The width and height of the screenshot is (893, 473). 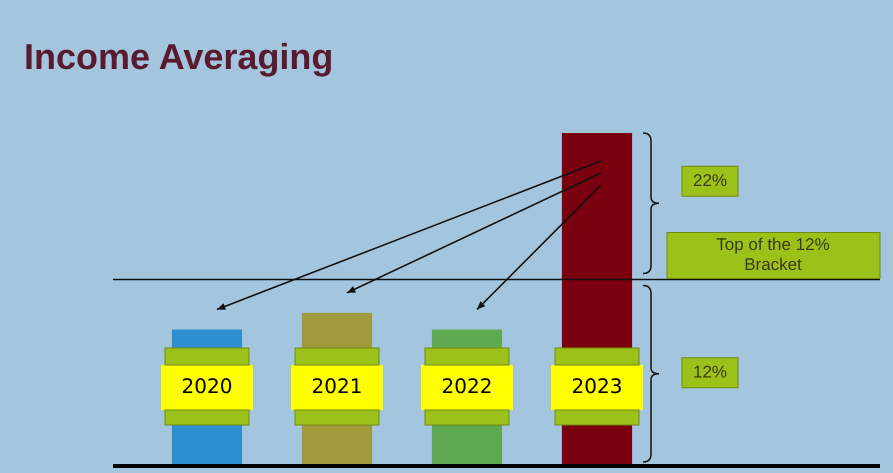 I want to click on text: 12%, so click(x=710, y=372).